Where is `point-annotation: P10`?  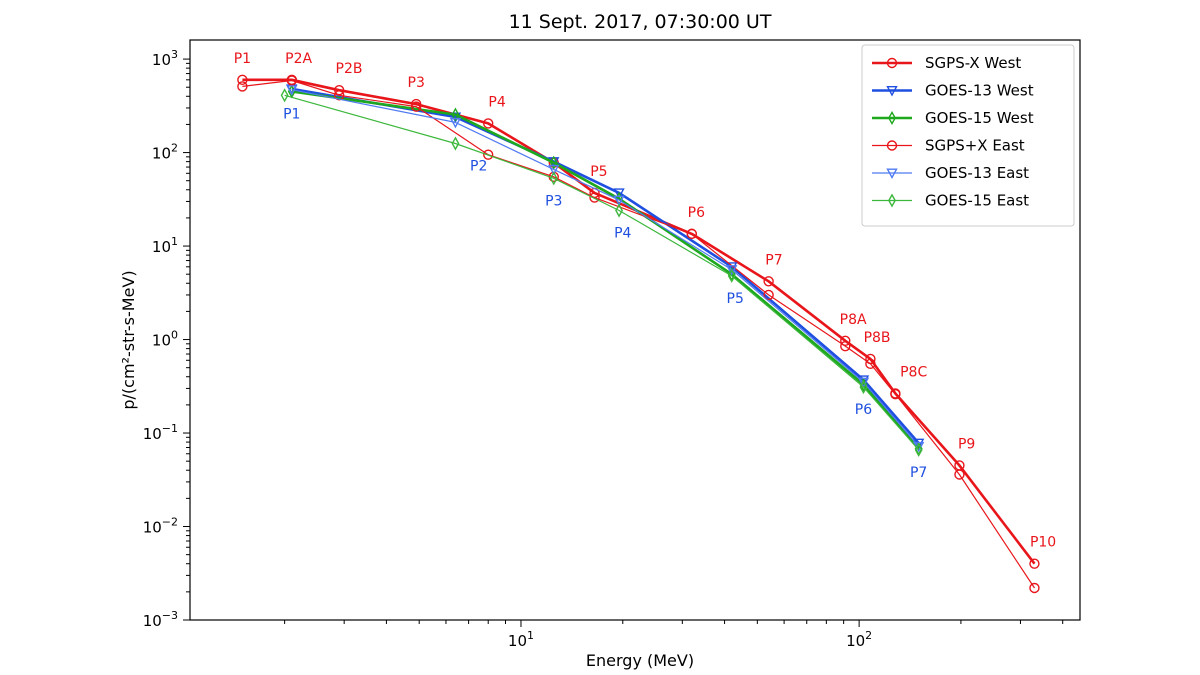
point-annotation: P10 is located at coordinates (1043, 543).